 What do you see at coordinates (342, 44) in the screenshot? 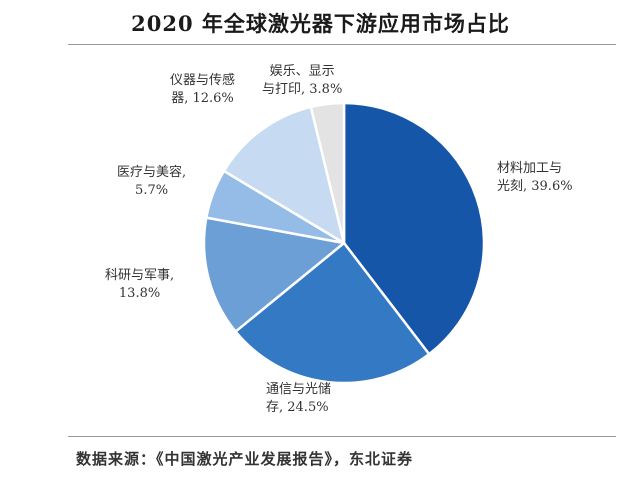
I see `title-divider` at bounding box center [342, 44].